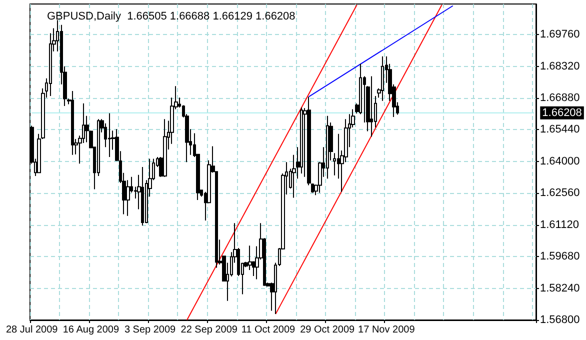 Image resolution: width=586 pixels, height=340 pixels. I want to click on x-tick-label: 28 Jul 2009, so click(32, 330).